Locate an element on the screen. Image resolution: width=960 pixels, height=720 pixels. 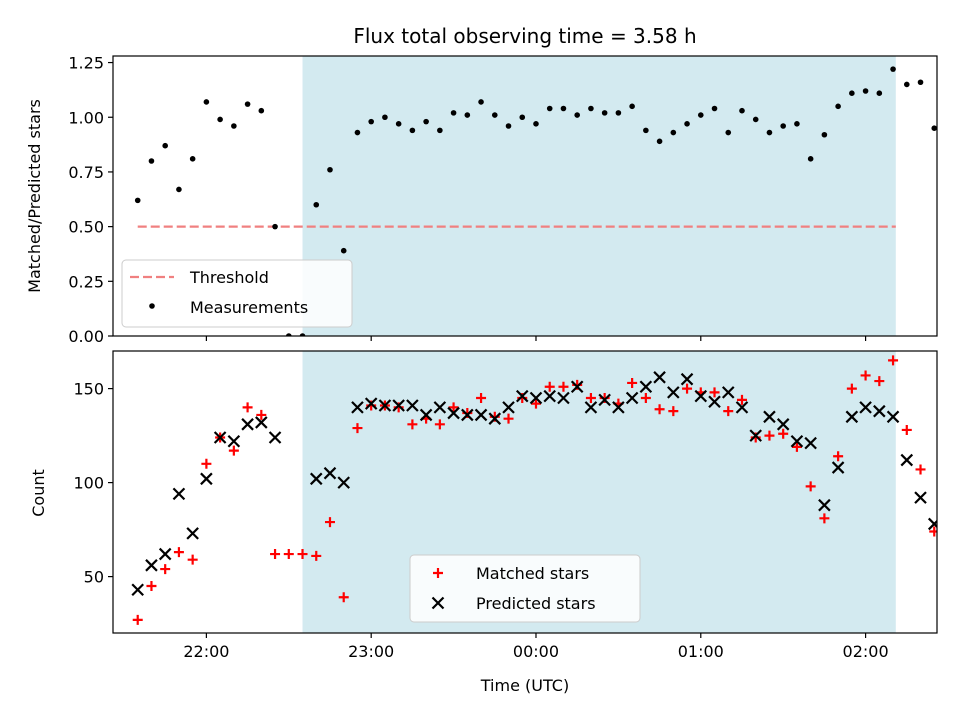
y-tick-label: 50 is located at coordinates (94, 577).